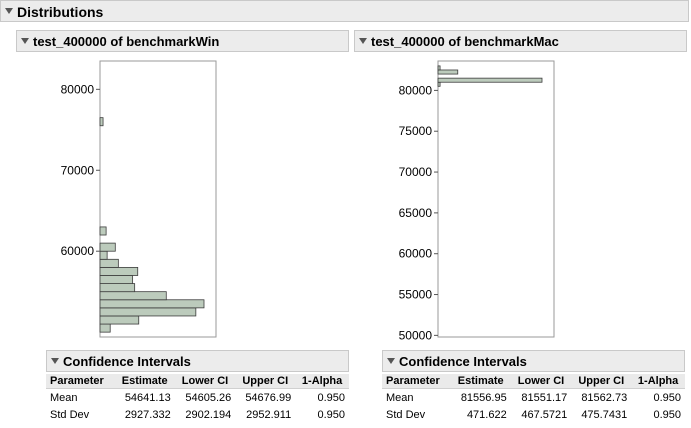 The image size is (691, 428). Describe the element at coordinates (147, 414) in the screenshot. I see `cell-estimate: 2927.332` at that location.